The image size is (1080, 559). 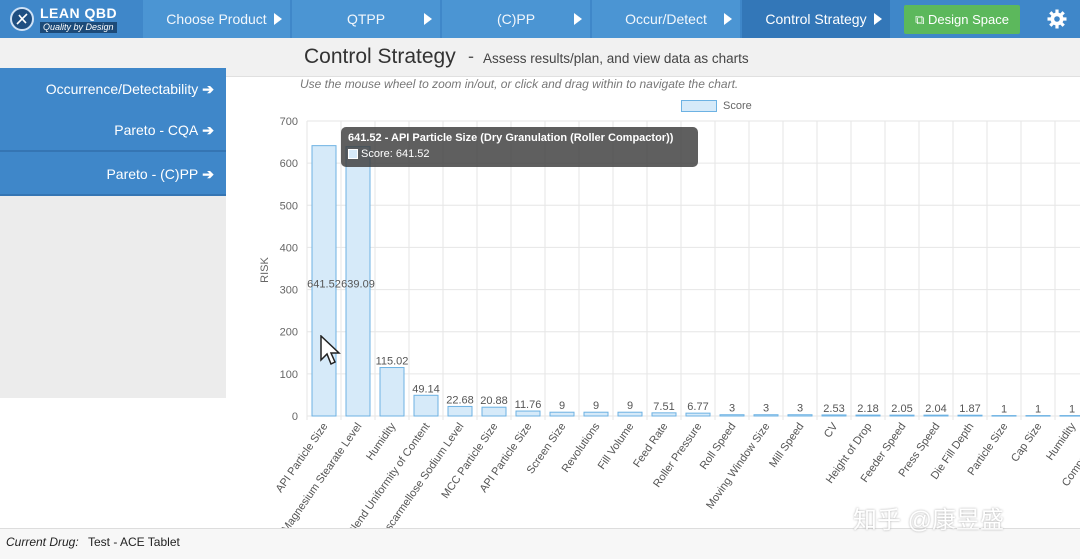 What do you see at coordinates (113, 130) in the screenshot?
I see `sidebar-item-pareto-cqa: Pareto - CQA ➔` at bounding box center [113, 130].